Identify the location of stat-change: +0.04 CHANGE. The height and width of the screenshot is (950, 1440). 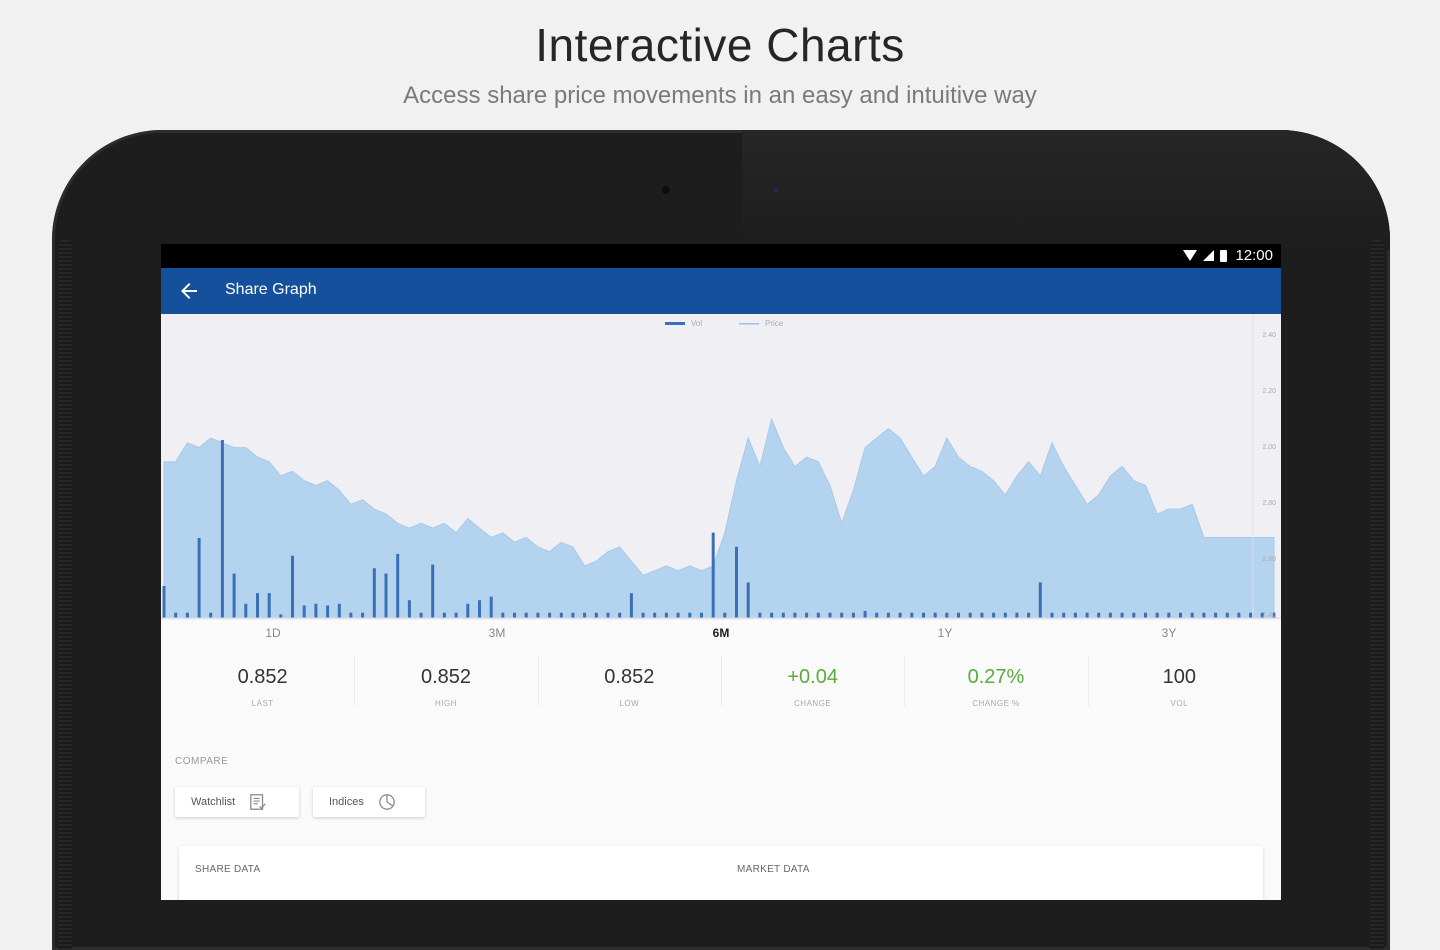
(812, 683).